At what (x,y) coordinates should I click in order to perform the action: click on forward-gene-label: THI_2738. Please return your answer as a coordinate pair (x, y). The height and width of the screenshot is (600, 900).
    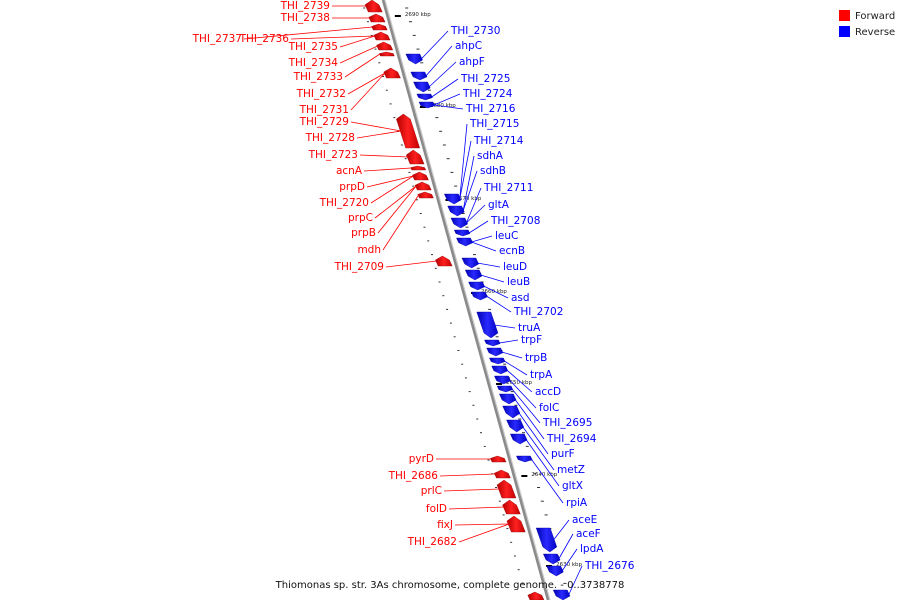
    Looking at the image, I should click on (305, 18).